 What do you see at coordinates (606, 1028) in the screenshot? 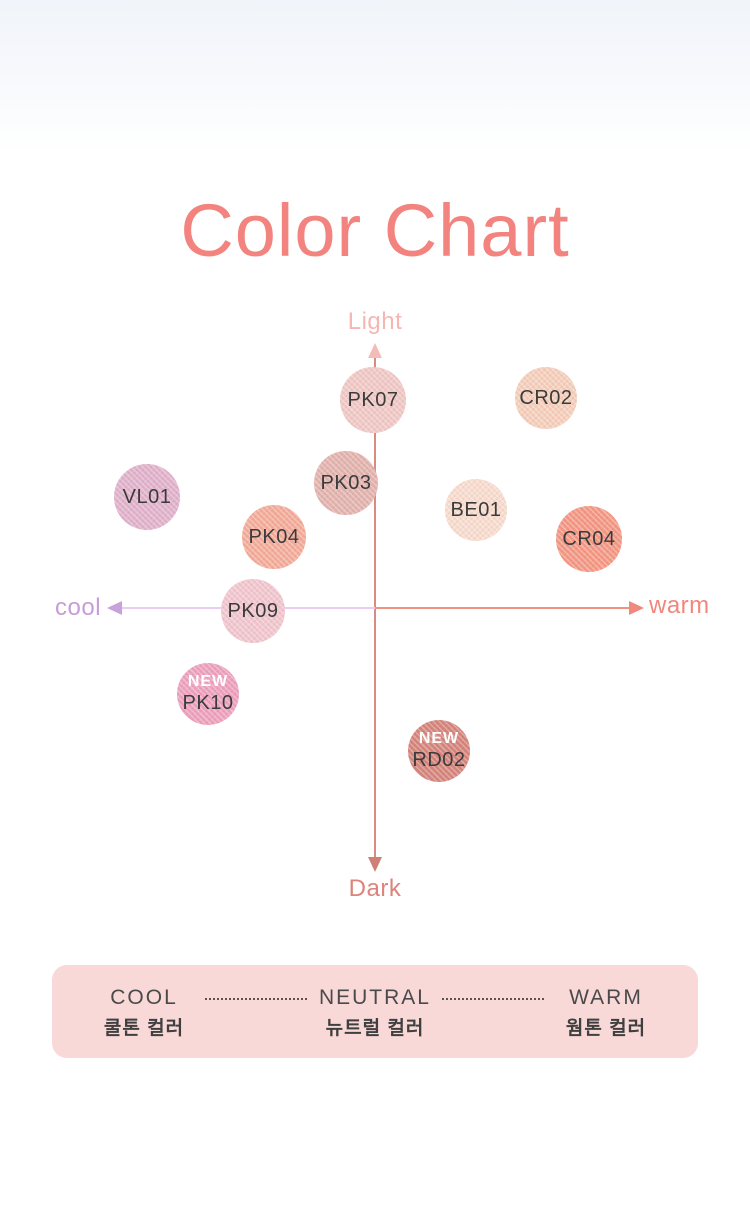
I see `legend-sublabel: 웜톤 컬러` at bounding box center [606, 1028].